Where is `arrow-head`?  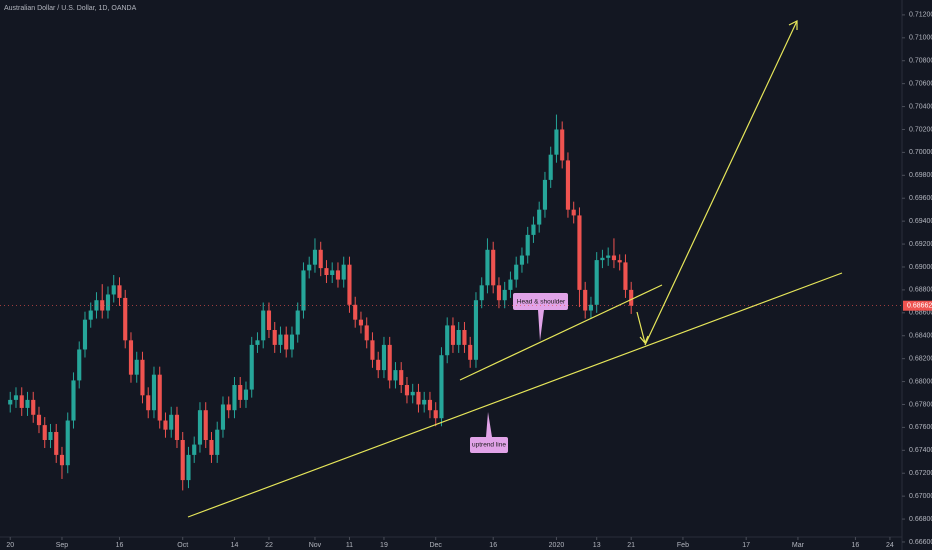
arrow-head is located at coordinates (644, 340).